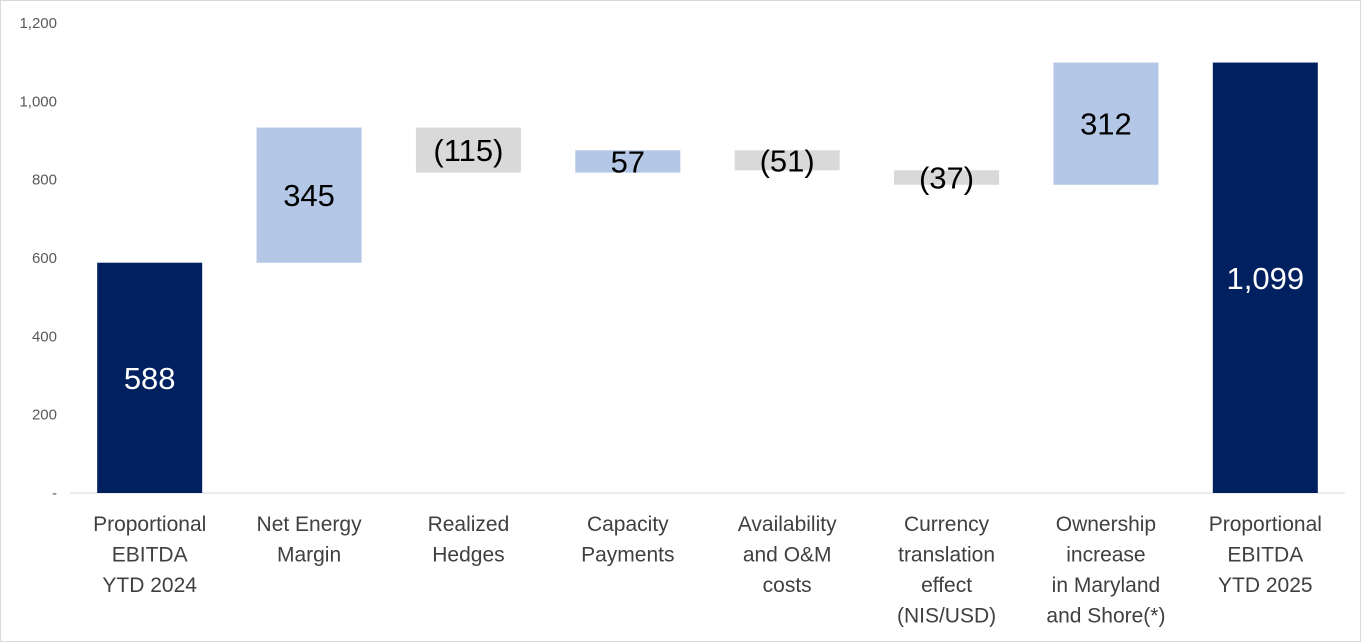  Describe the element at coordinates (1105, 555) in the screenshot. I see `x-category-label-line: increase` at that location.